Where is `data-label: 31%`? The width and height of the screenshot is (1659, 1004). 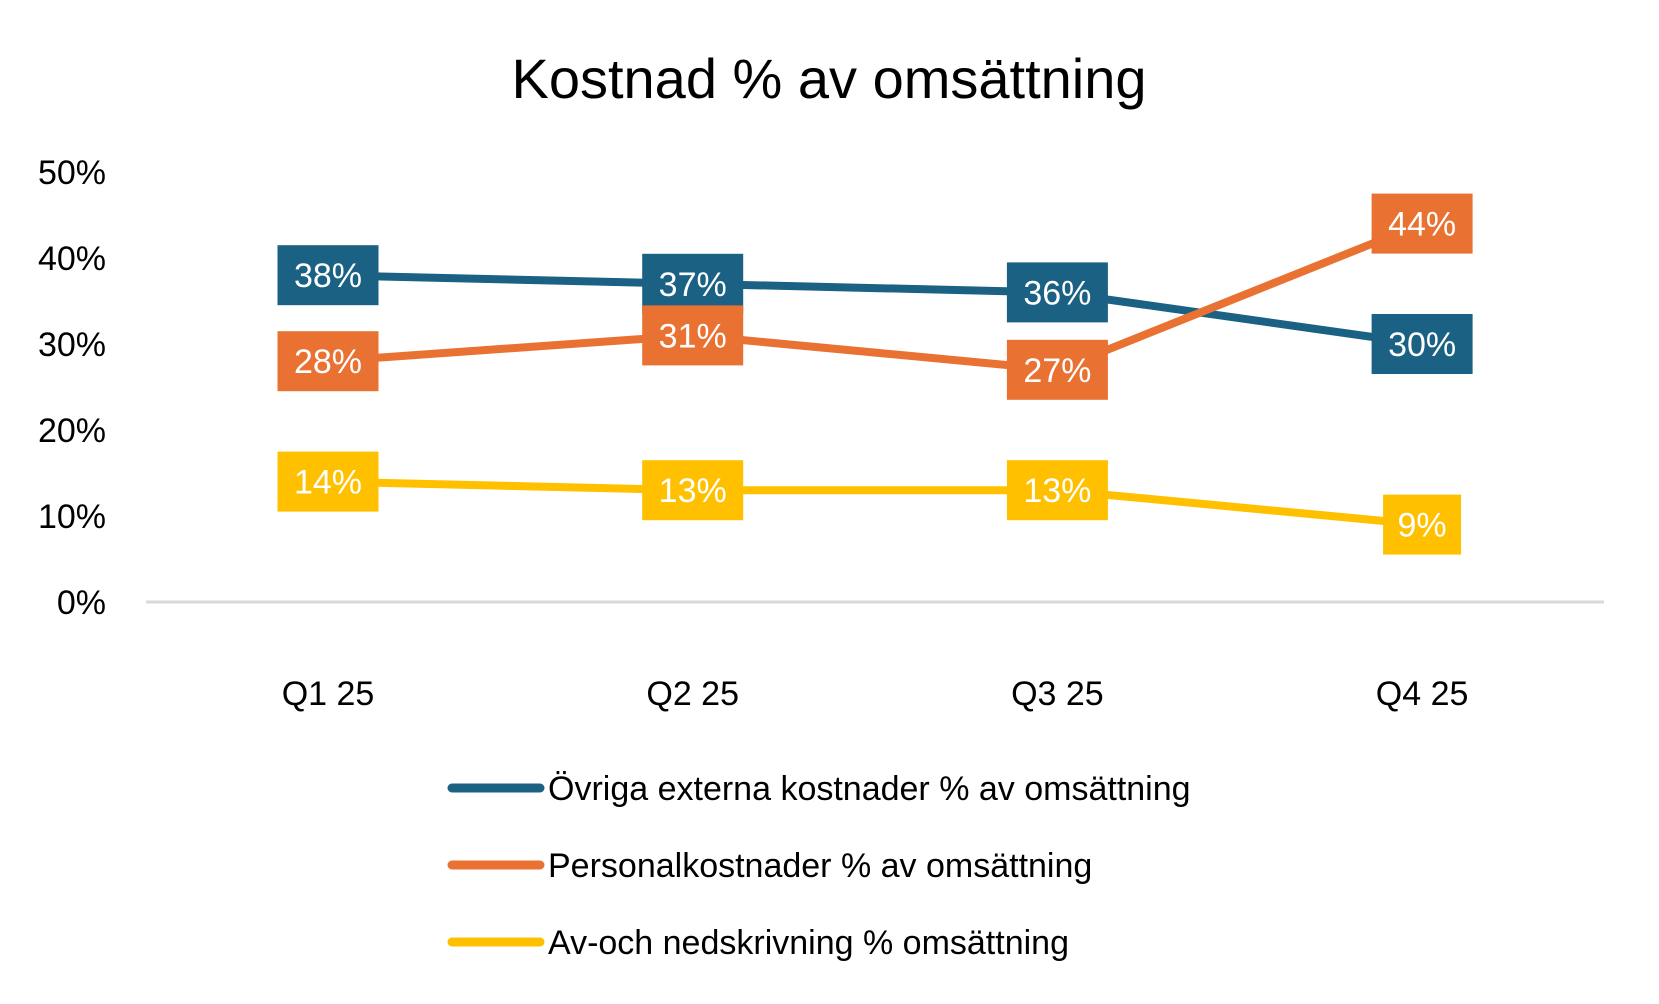 data-label: 31% is located at coordinates (693, 336).